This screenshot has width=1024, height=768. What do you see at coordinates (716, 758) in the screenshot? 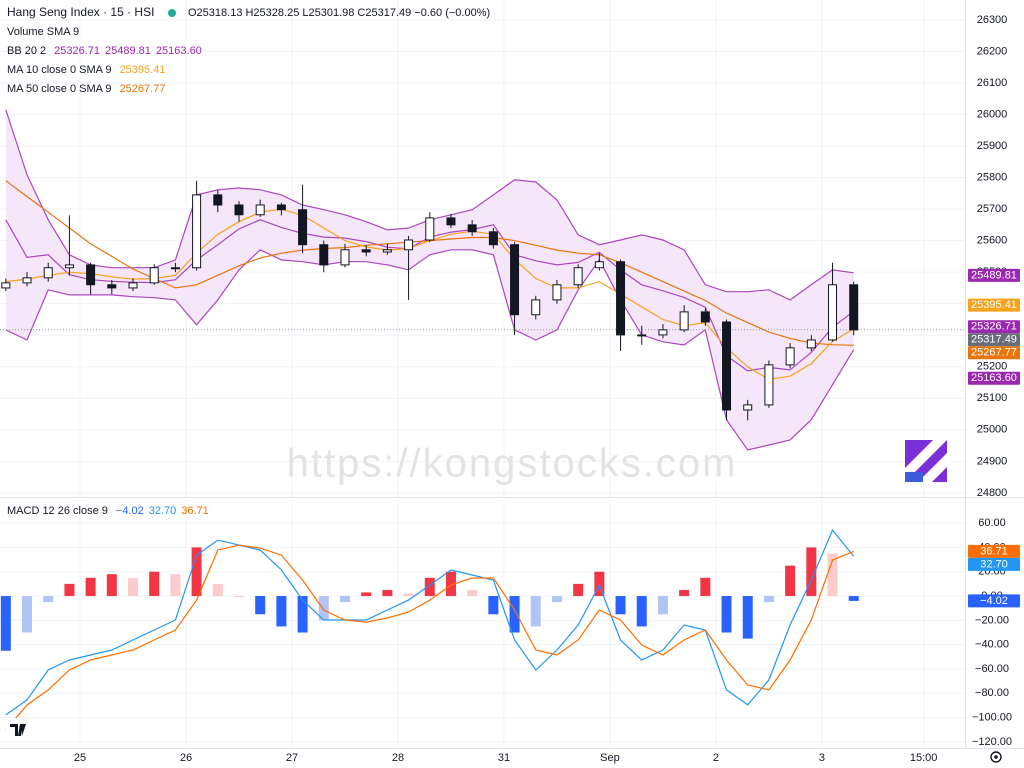
I see `x-tick-label: 2` at bounding box center [716, 758].